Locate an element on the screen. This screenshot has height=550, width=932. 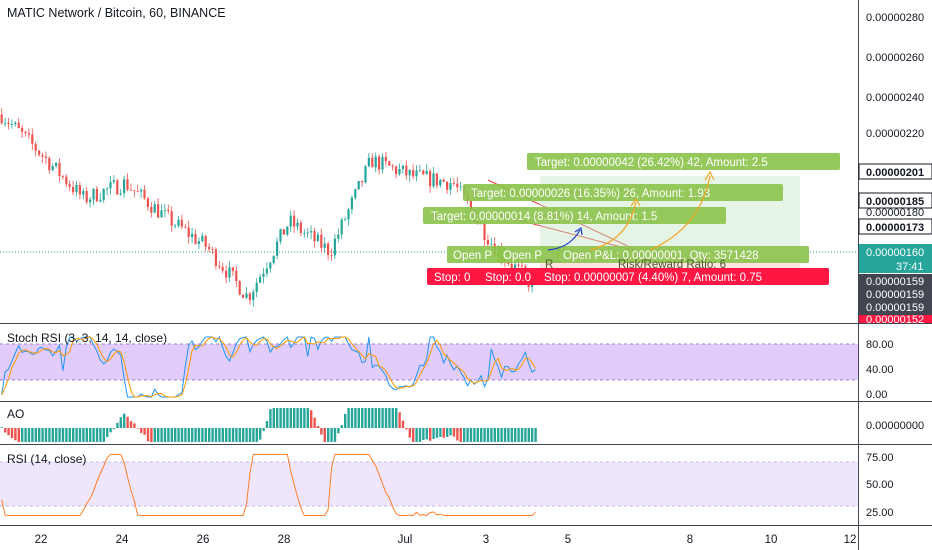
rsi-polyline is located at coordinates (268, 485).